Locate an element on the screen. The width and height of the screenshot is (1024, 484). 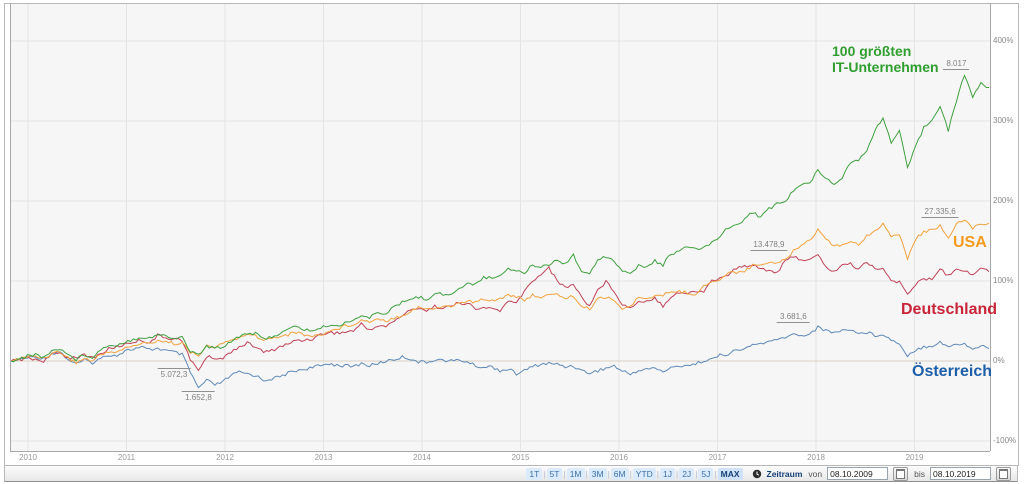
series-label-usa: USA is located at coordinates (970, 243).